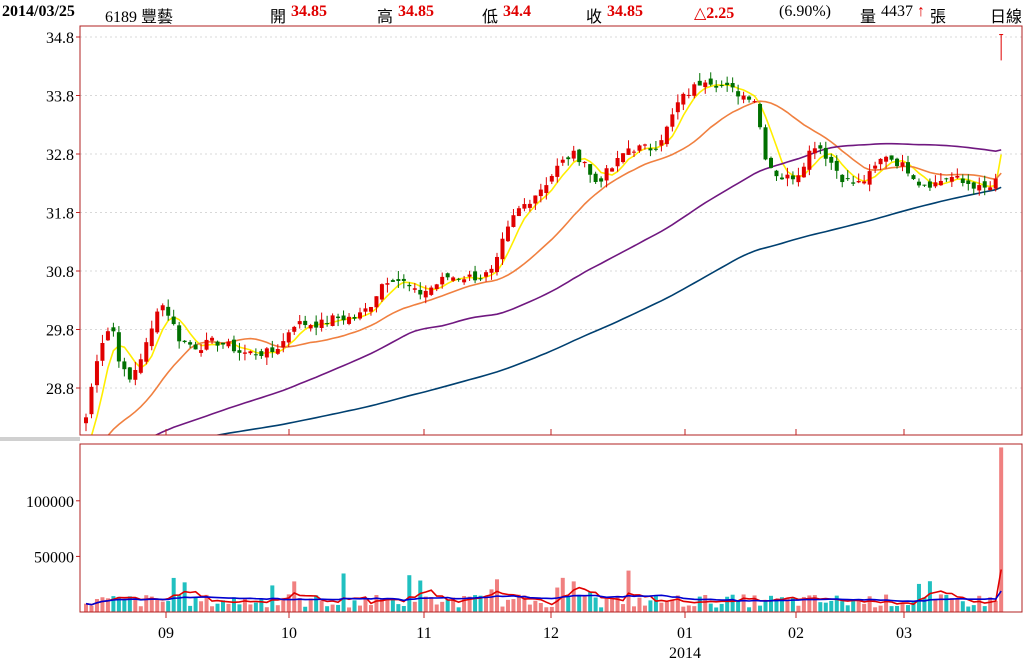 The image size is (1024, 662). What do you see at coordinates (60, 38) in the screenshot?
I see `price-ytick-label: 34.8` at bounding box center [60, 38].